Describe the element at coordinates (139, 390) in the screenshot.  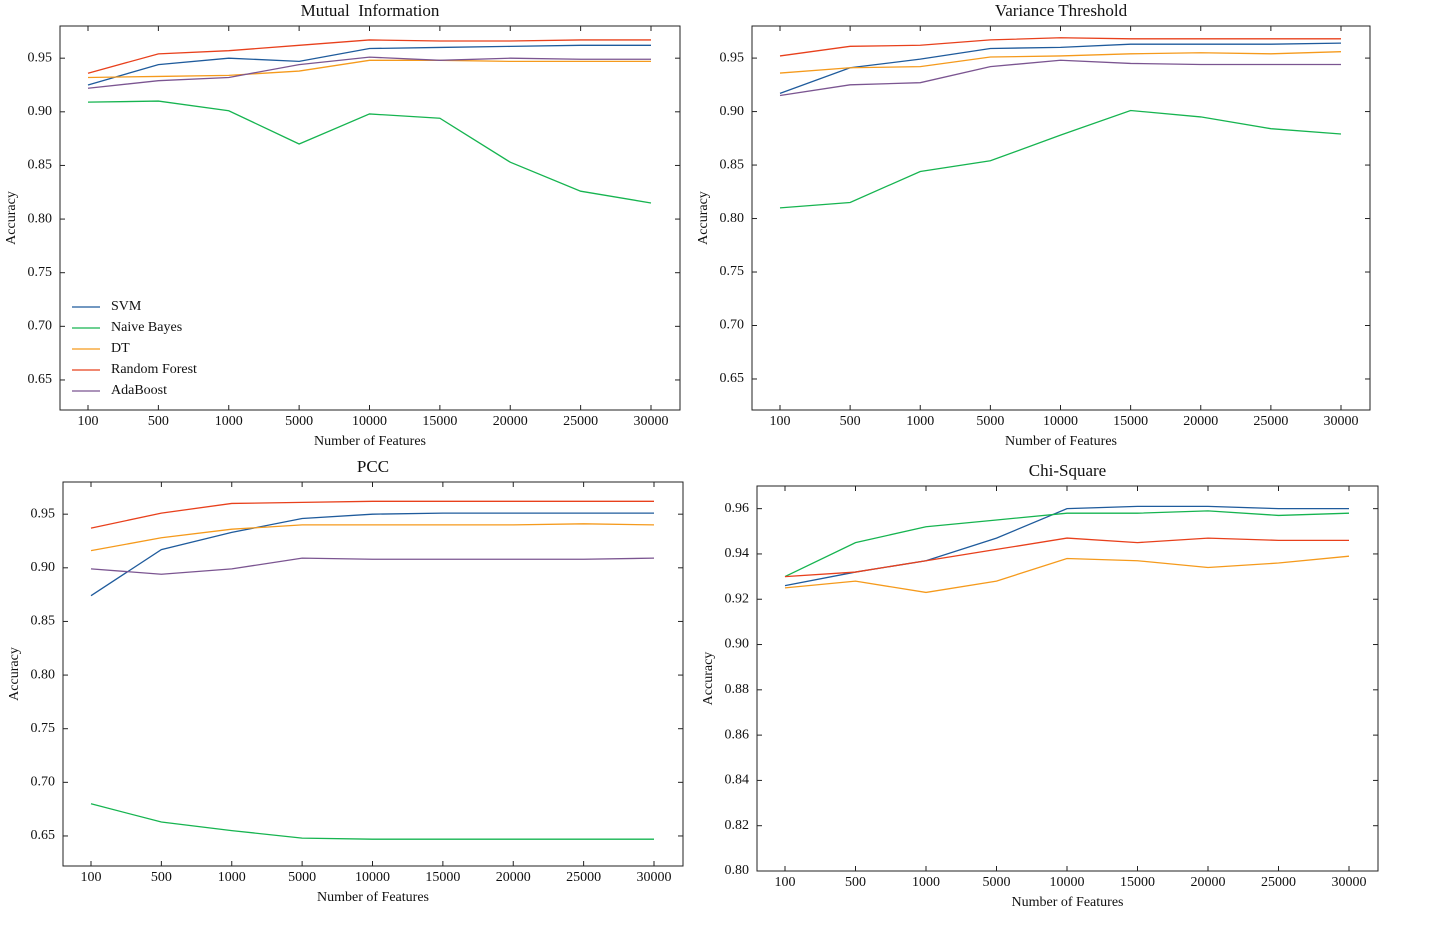
I see `legend-label: AdaBoost` at that location.